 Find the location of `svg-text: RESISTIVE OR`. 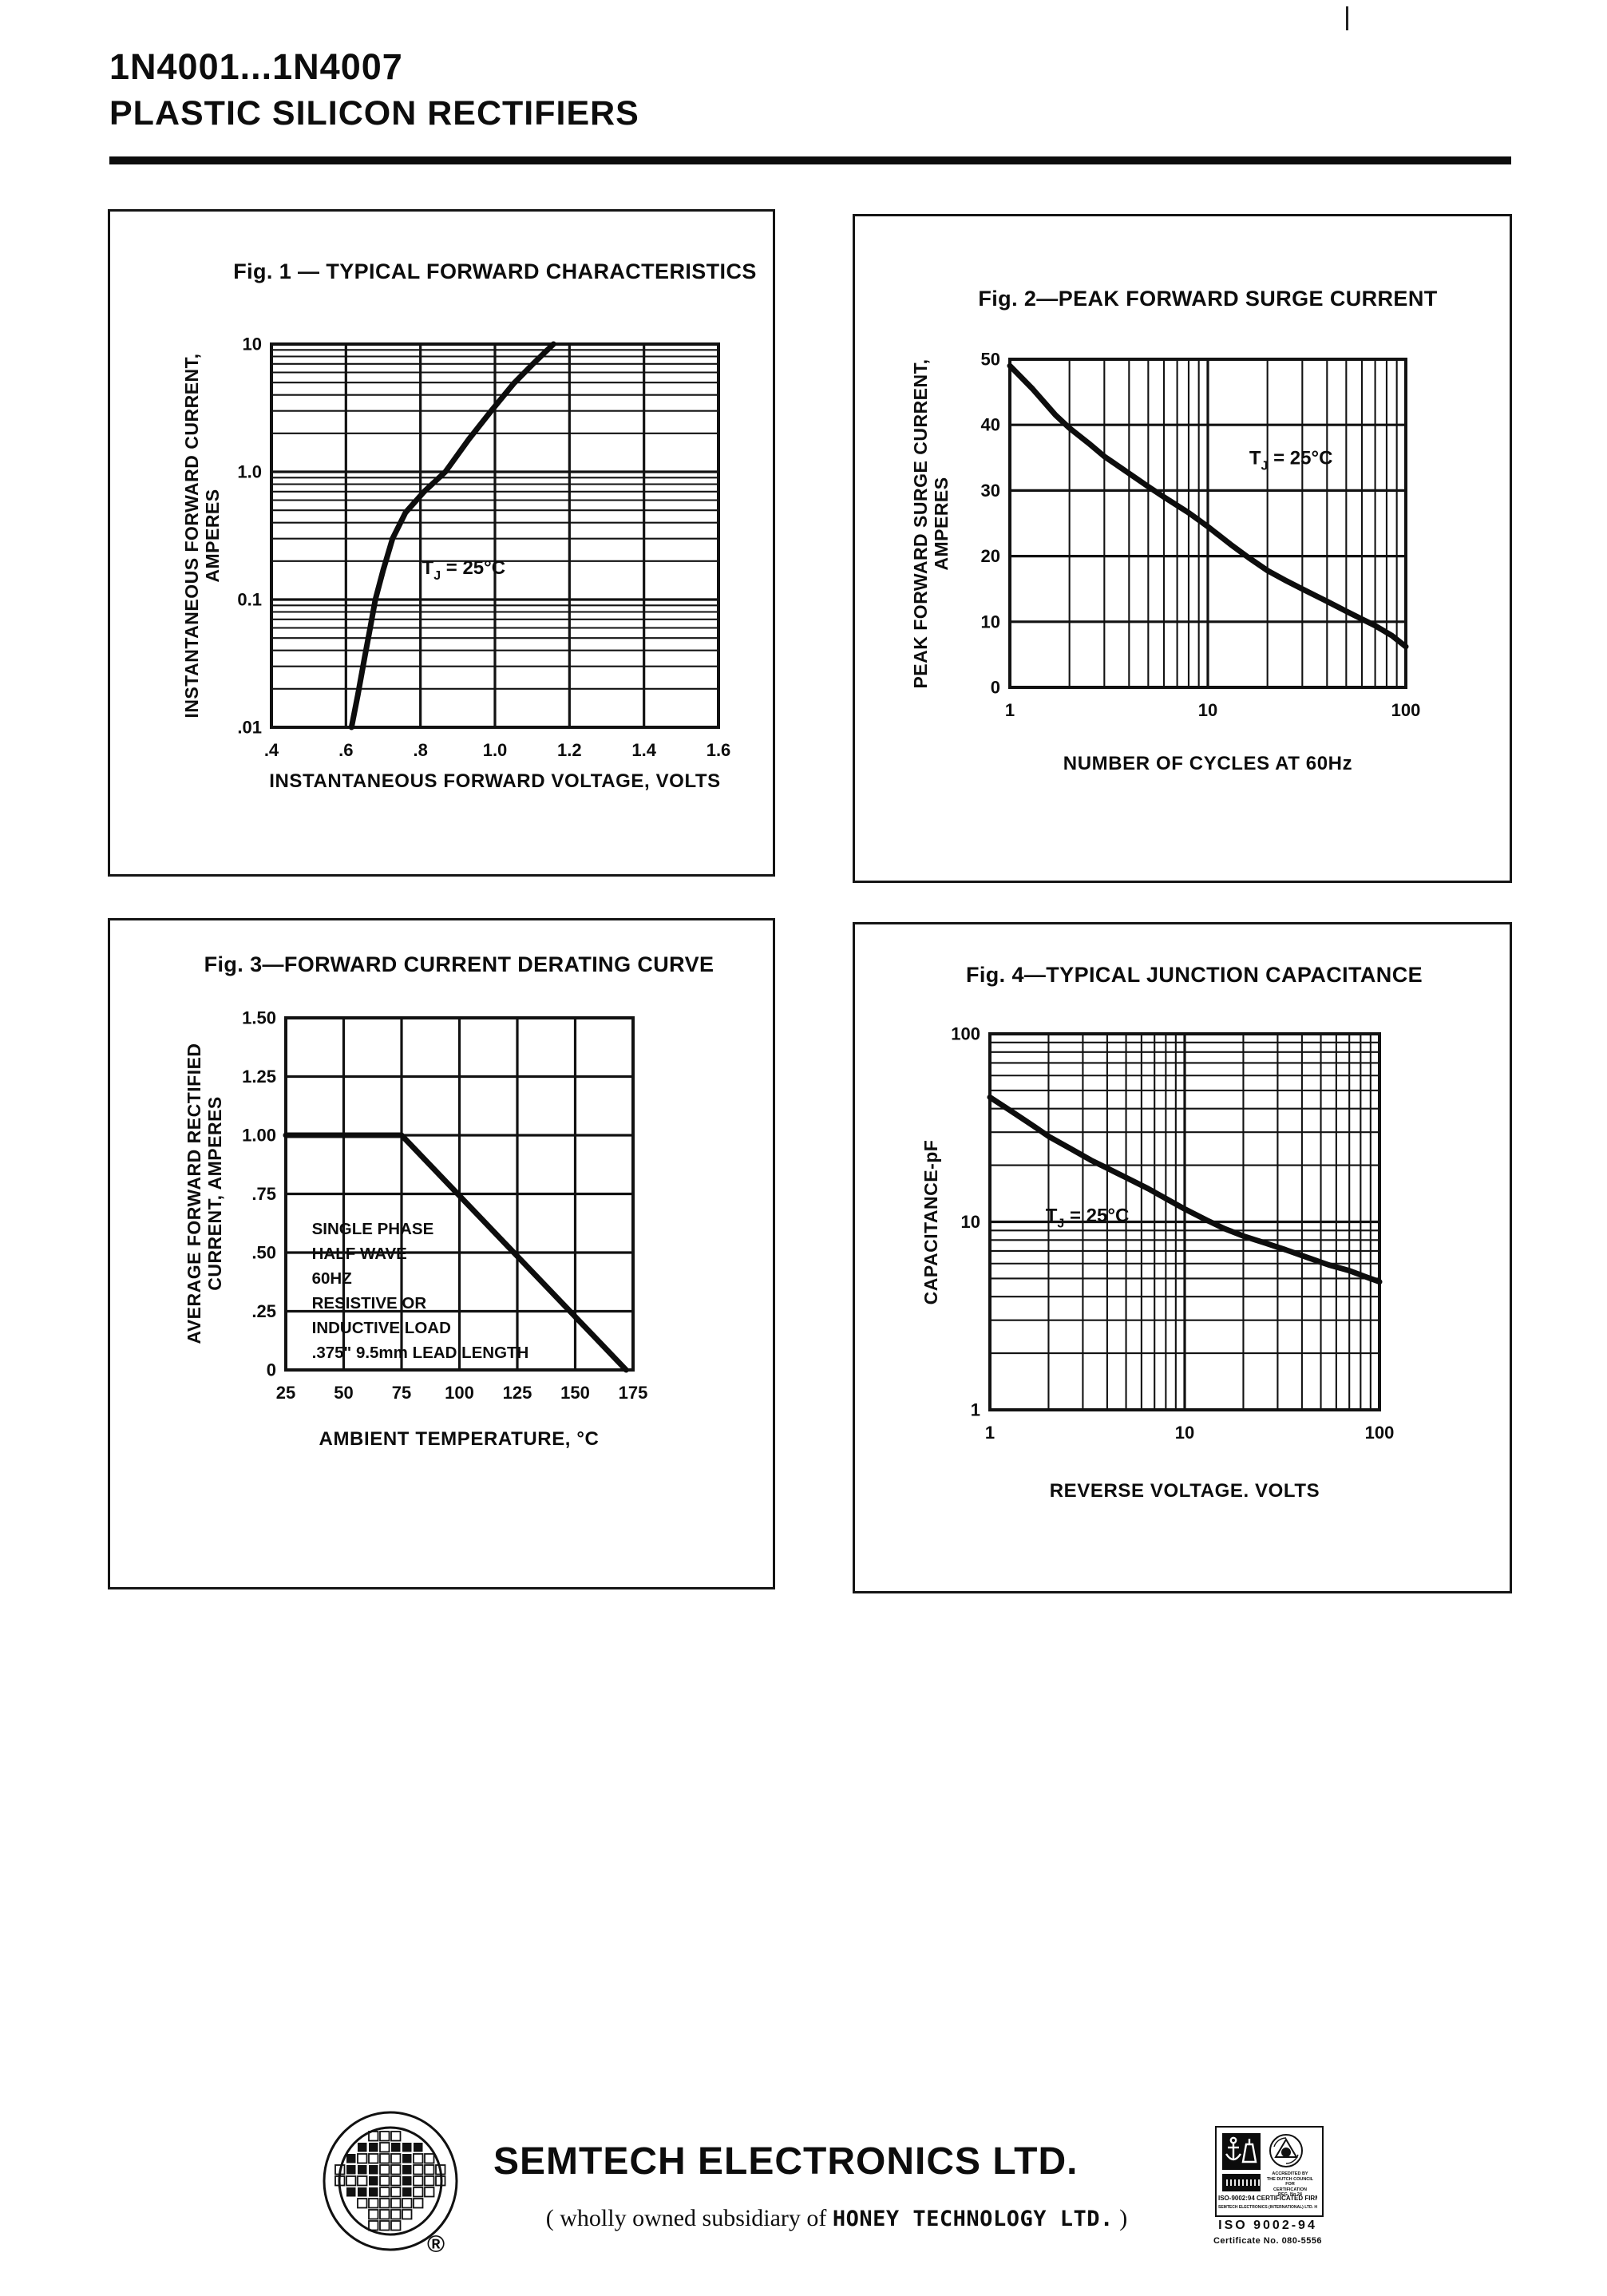

svg-text: RESISTIVE OR is located at coordinates (370, 1303).